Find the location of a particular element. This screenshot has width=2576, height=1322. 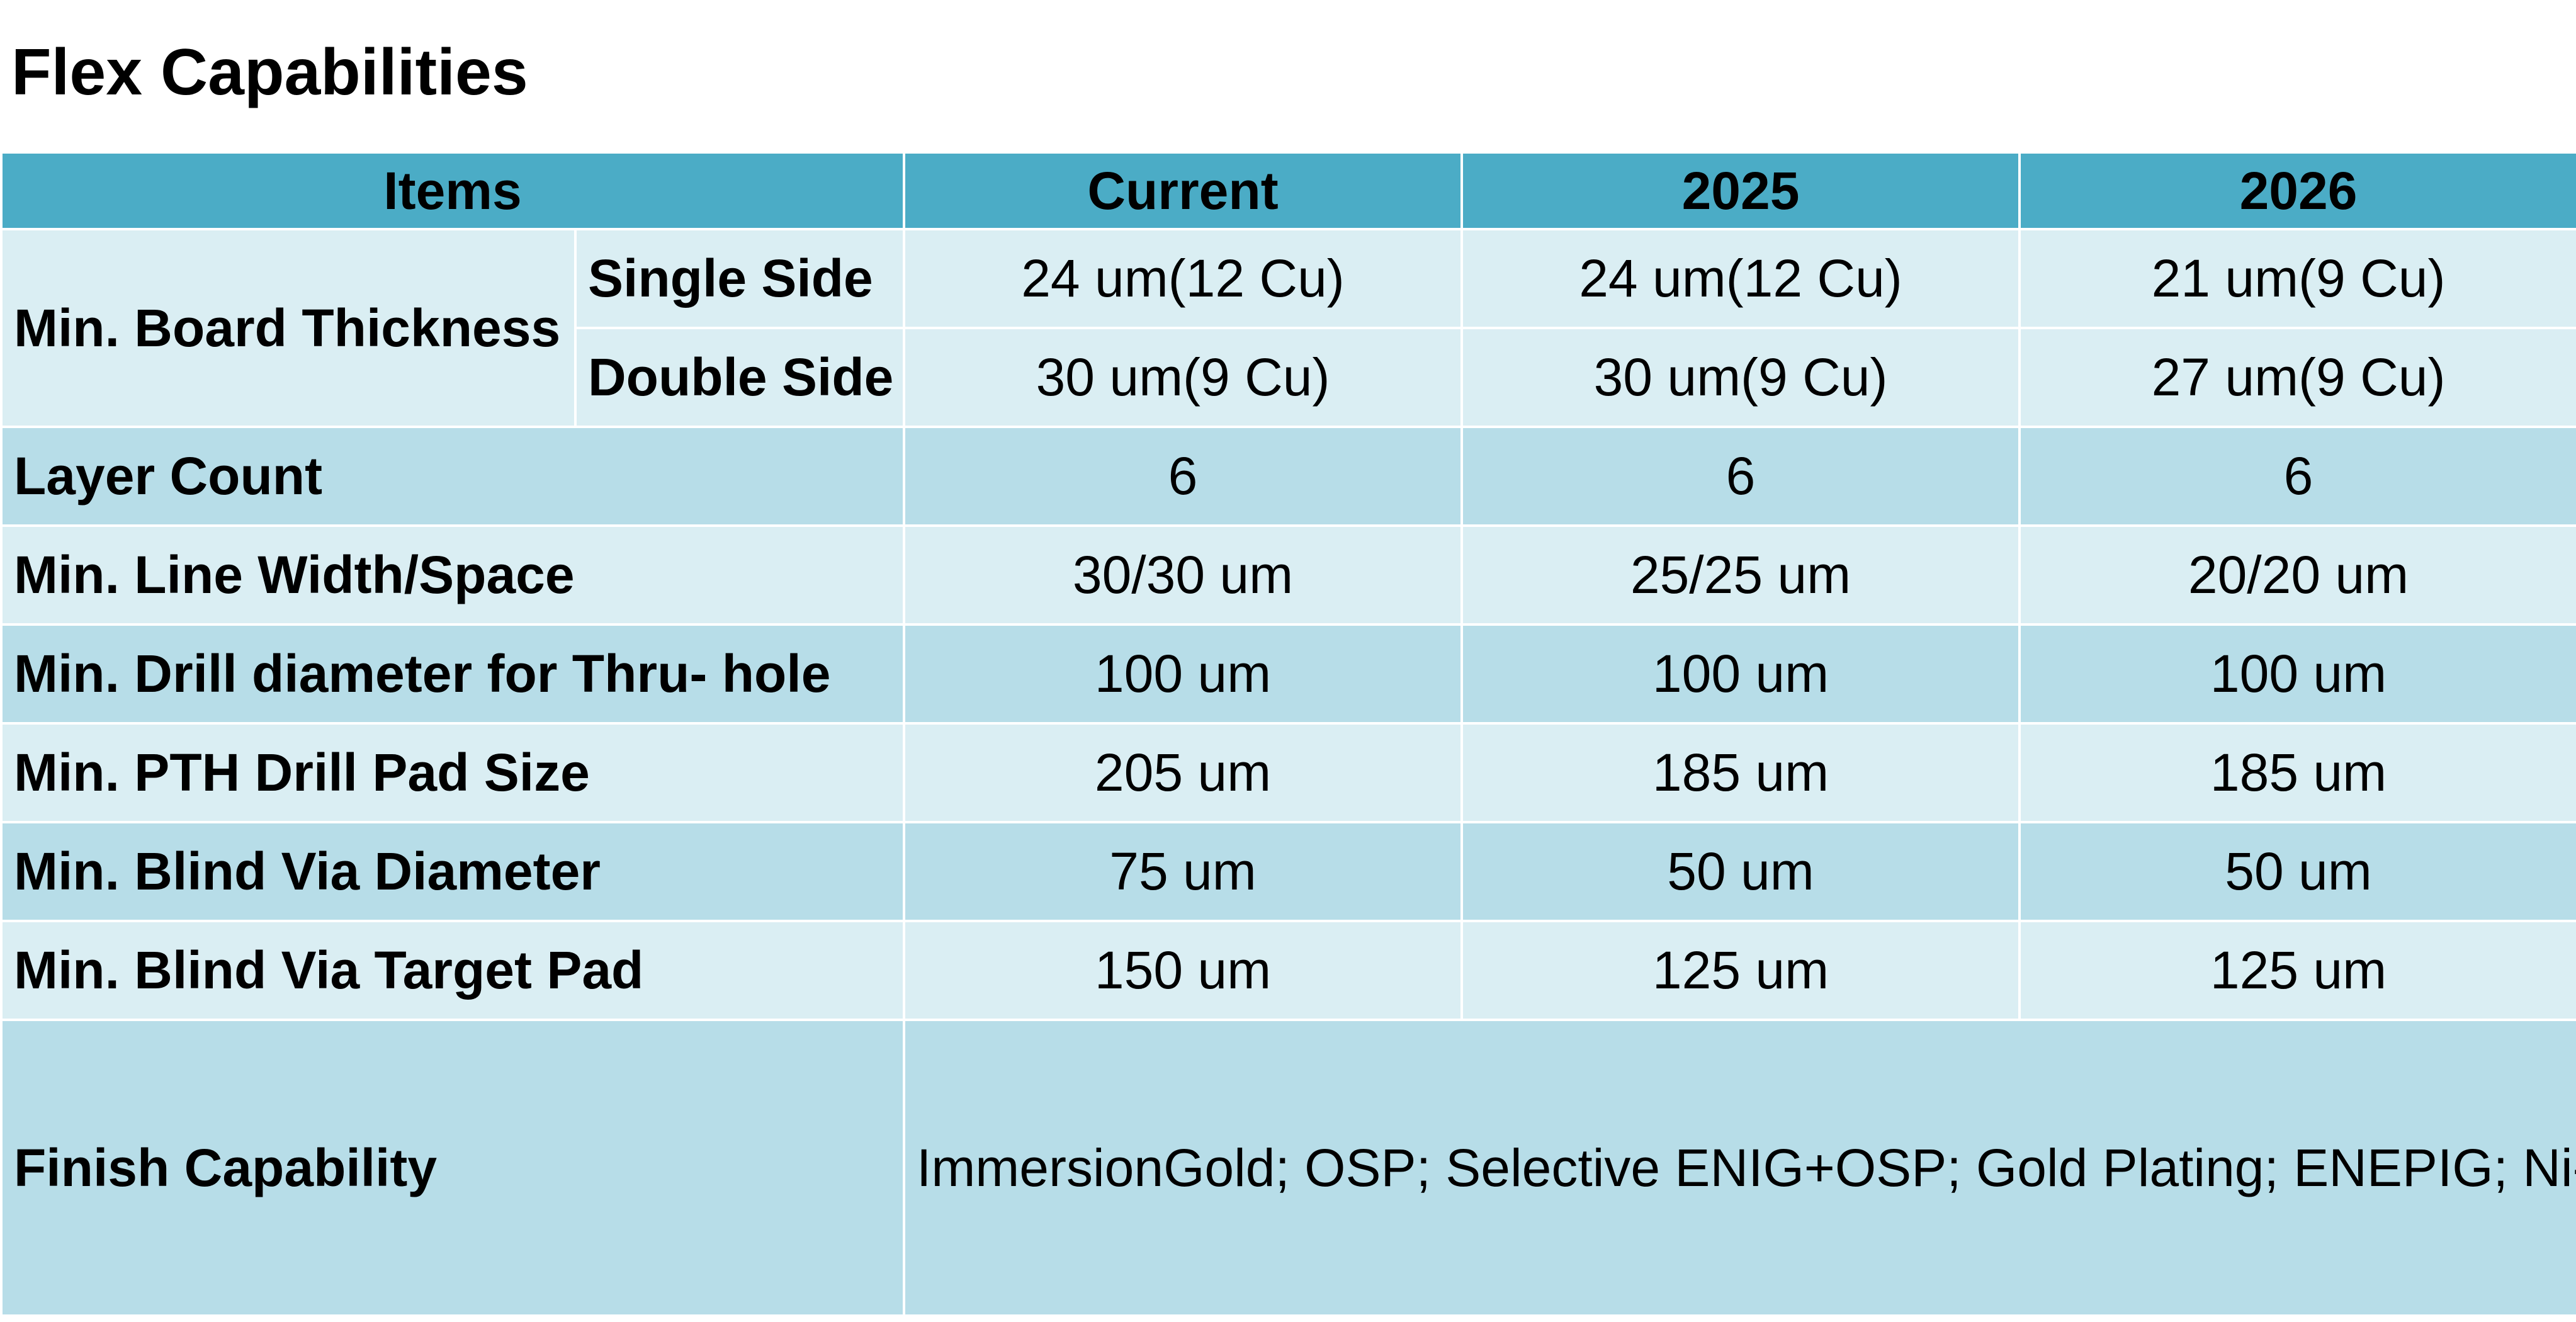

table-cell: 21 um(9 Cu) is located at coordinates (2297, 278).